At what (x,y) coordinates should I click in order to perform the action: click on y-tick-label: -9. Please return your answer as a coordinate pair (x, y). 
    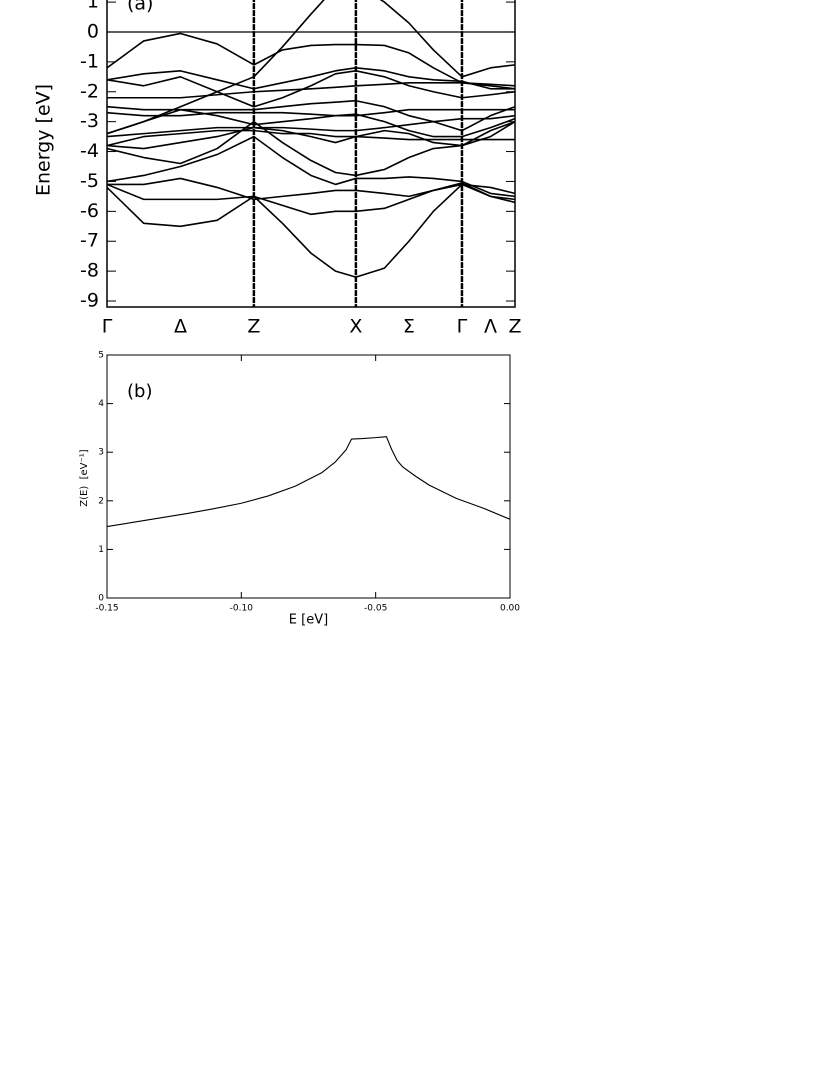
    Looking at the image, I should click on (89, 301).